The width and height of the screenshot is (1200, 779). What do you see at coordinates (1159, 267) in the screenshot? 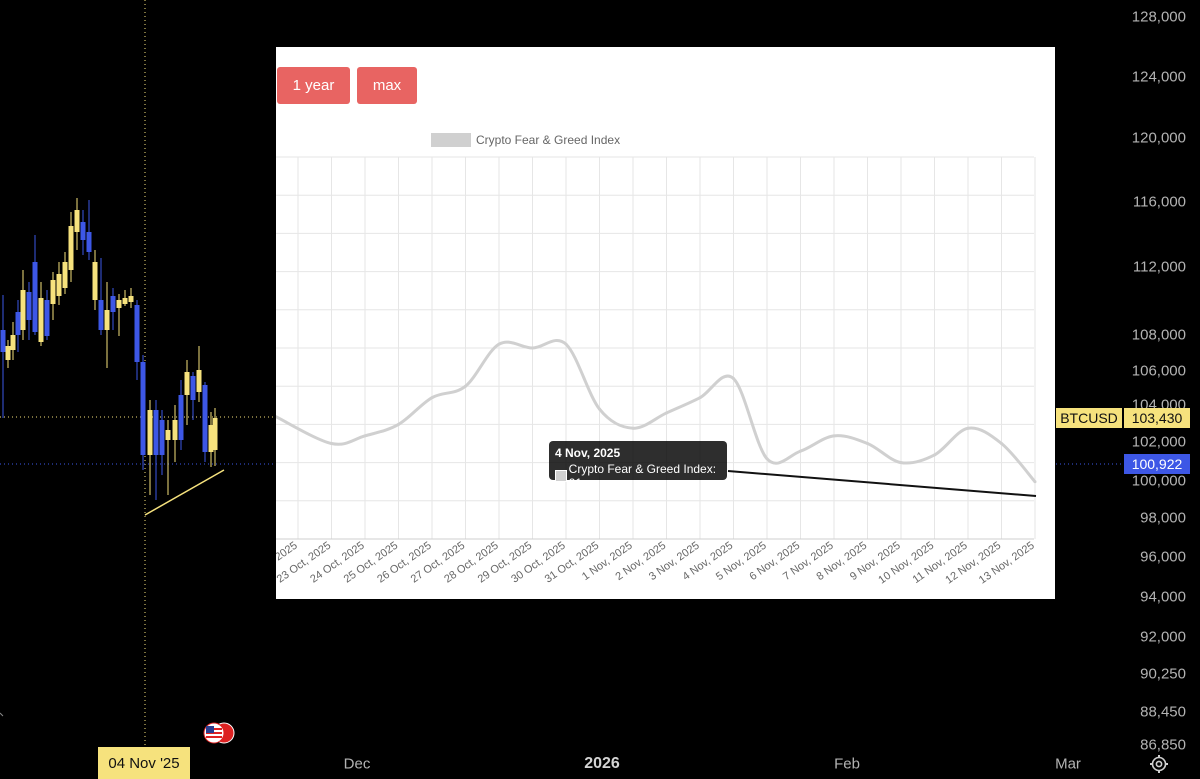
I see `price-axis-label: 112,000` at bounding box center [1159, 267].